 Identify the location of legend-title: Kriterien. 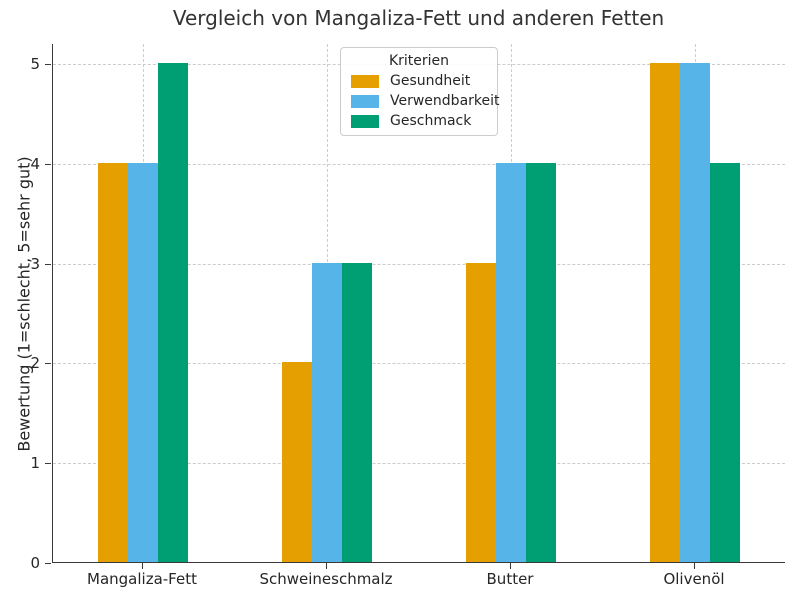
(419, 61).